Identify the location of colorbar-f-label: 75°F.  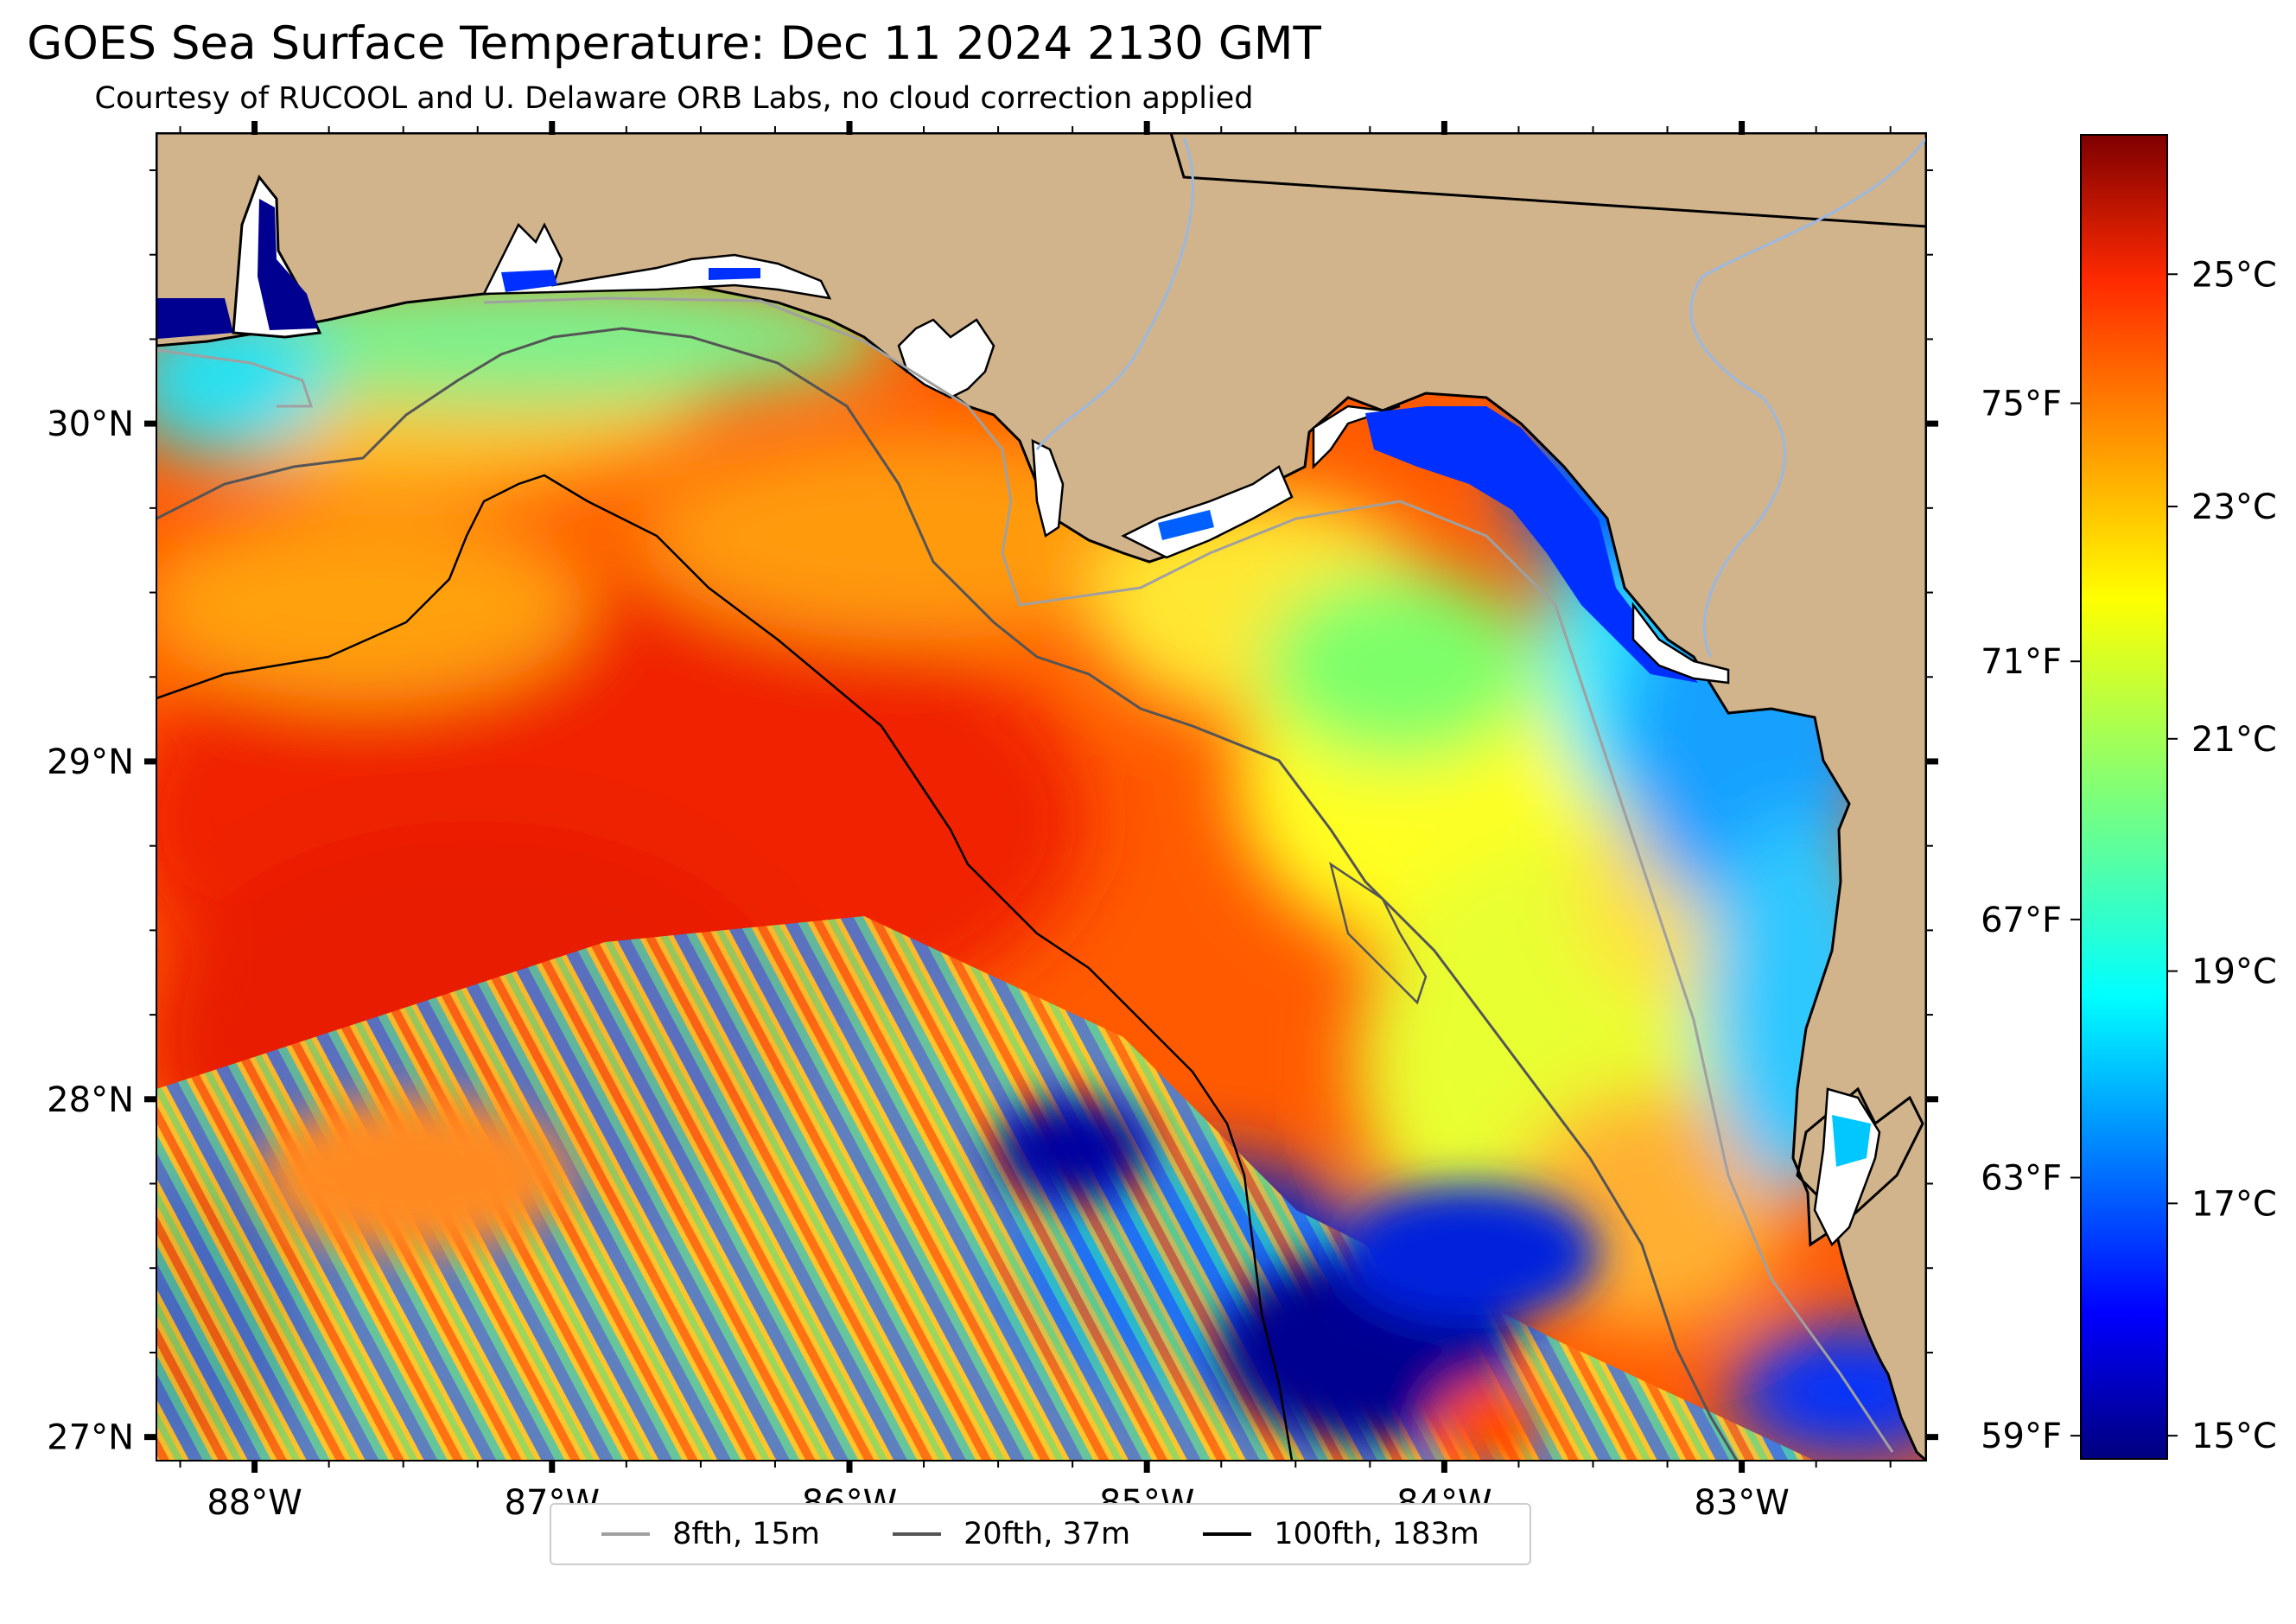
(2021, 404).